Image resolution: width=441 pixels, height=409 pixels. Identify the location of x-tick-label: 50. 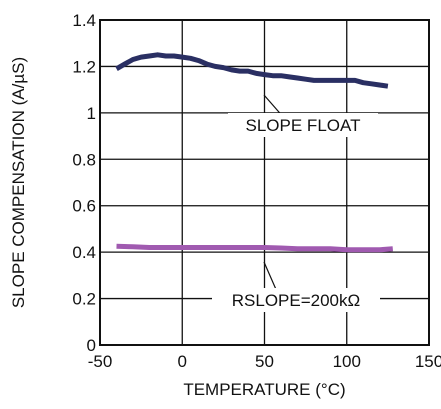
(264, 361).